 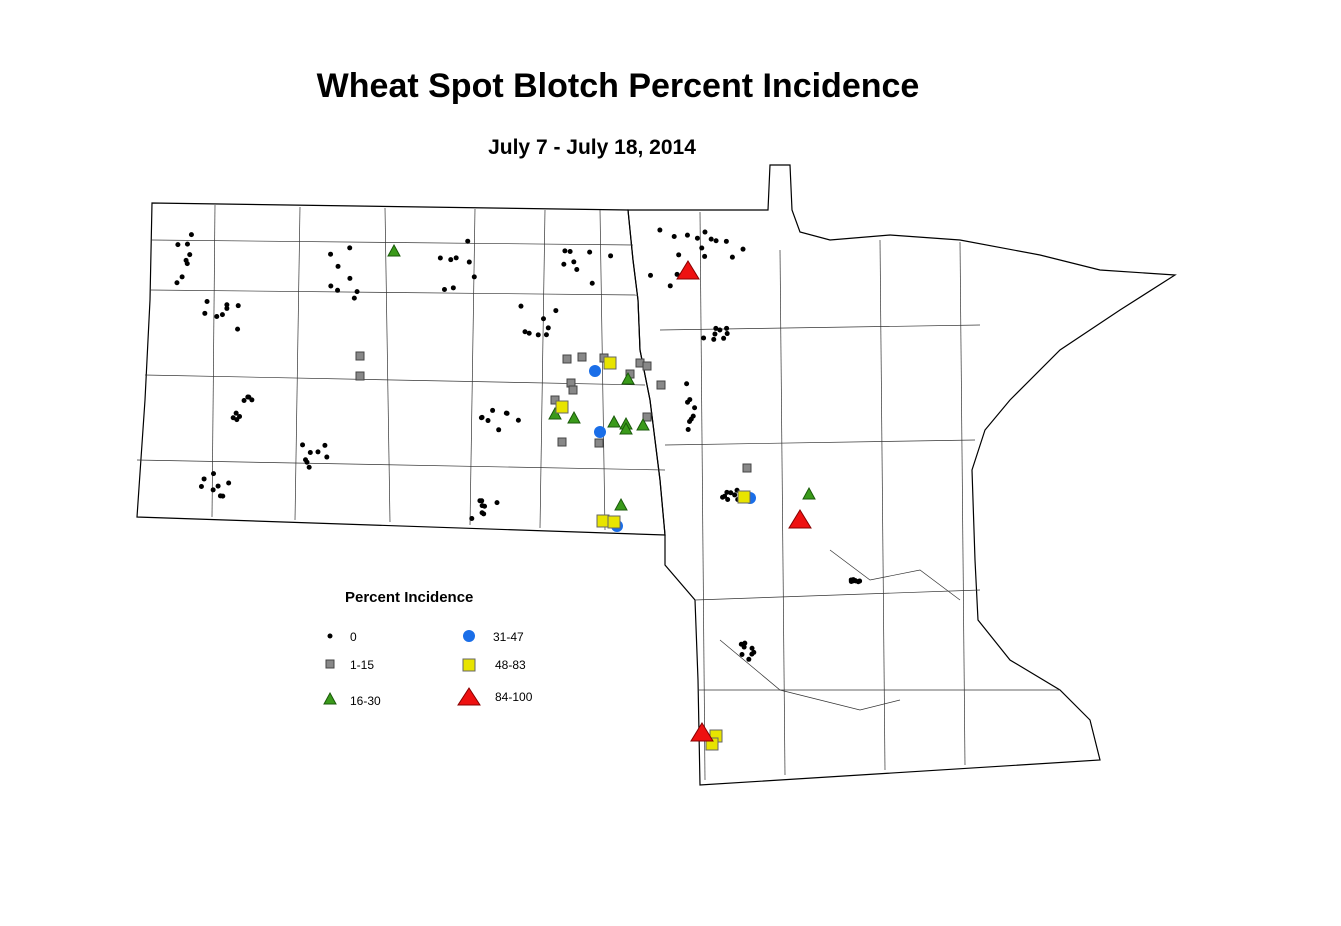 What do you see at coordinates (353, 637) in the screenshot?
I see `legend-label: 0` at bounding box center [353, 637].